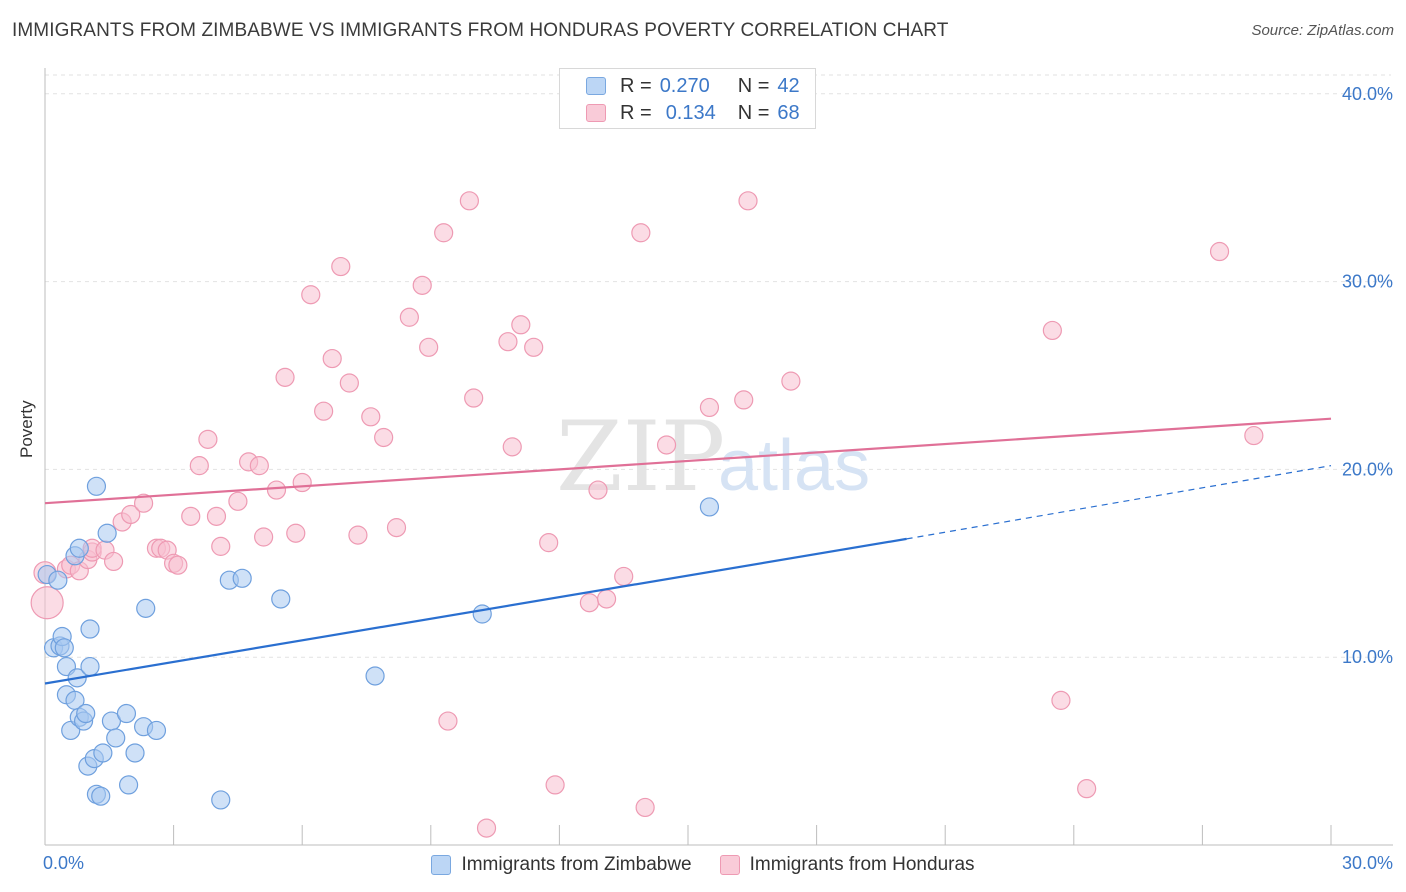 The height and width of the screenshot is (892, 1406). What do you see at coordinates (690, 112) in the screenshot?
I see `r-value: 0.134` at bounding box center [690, 112].